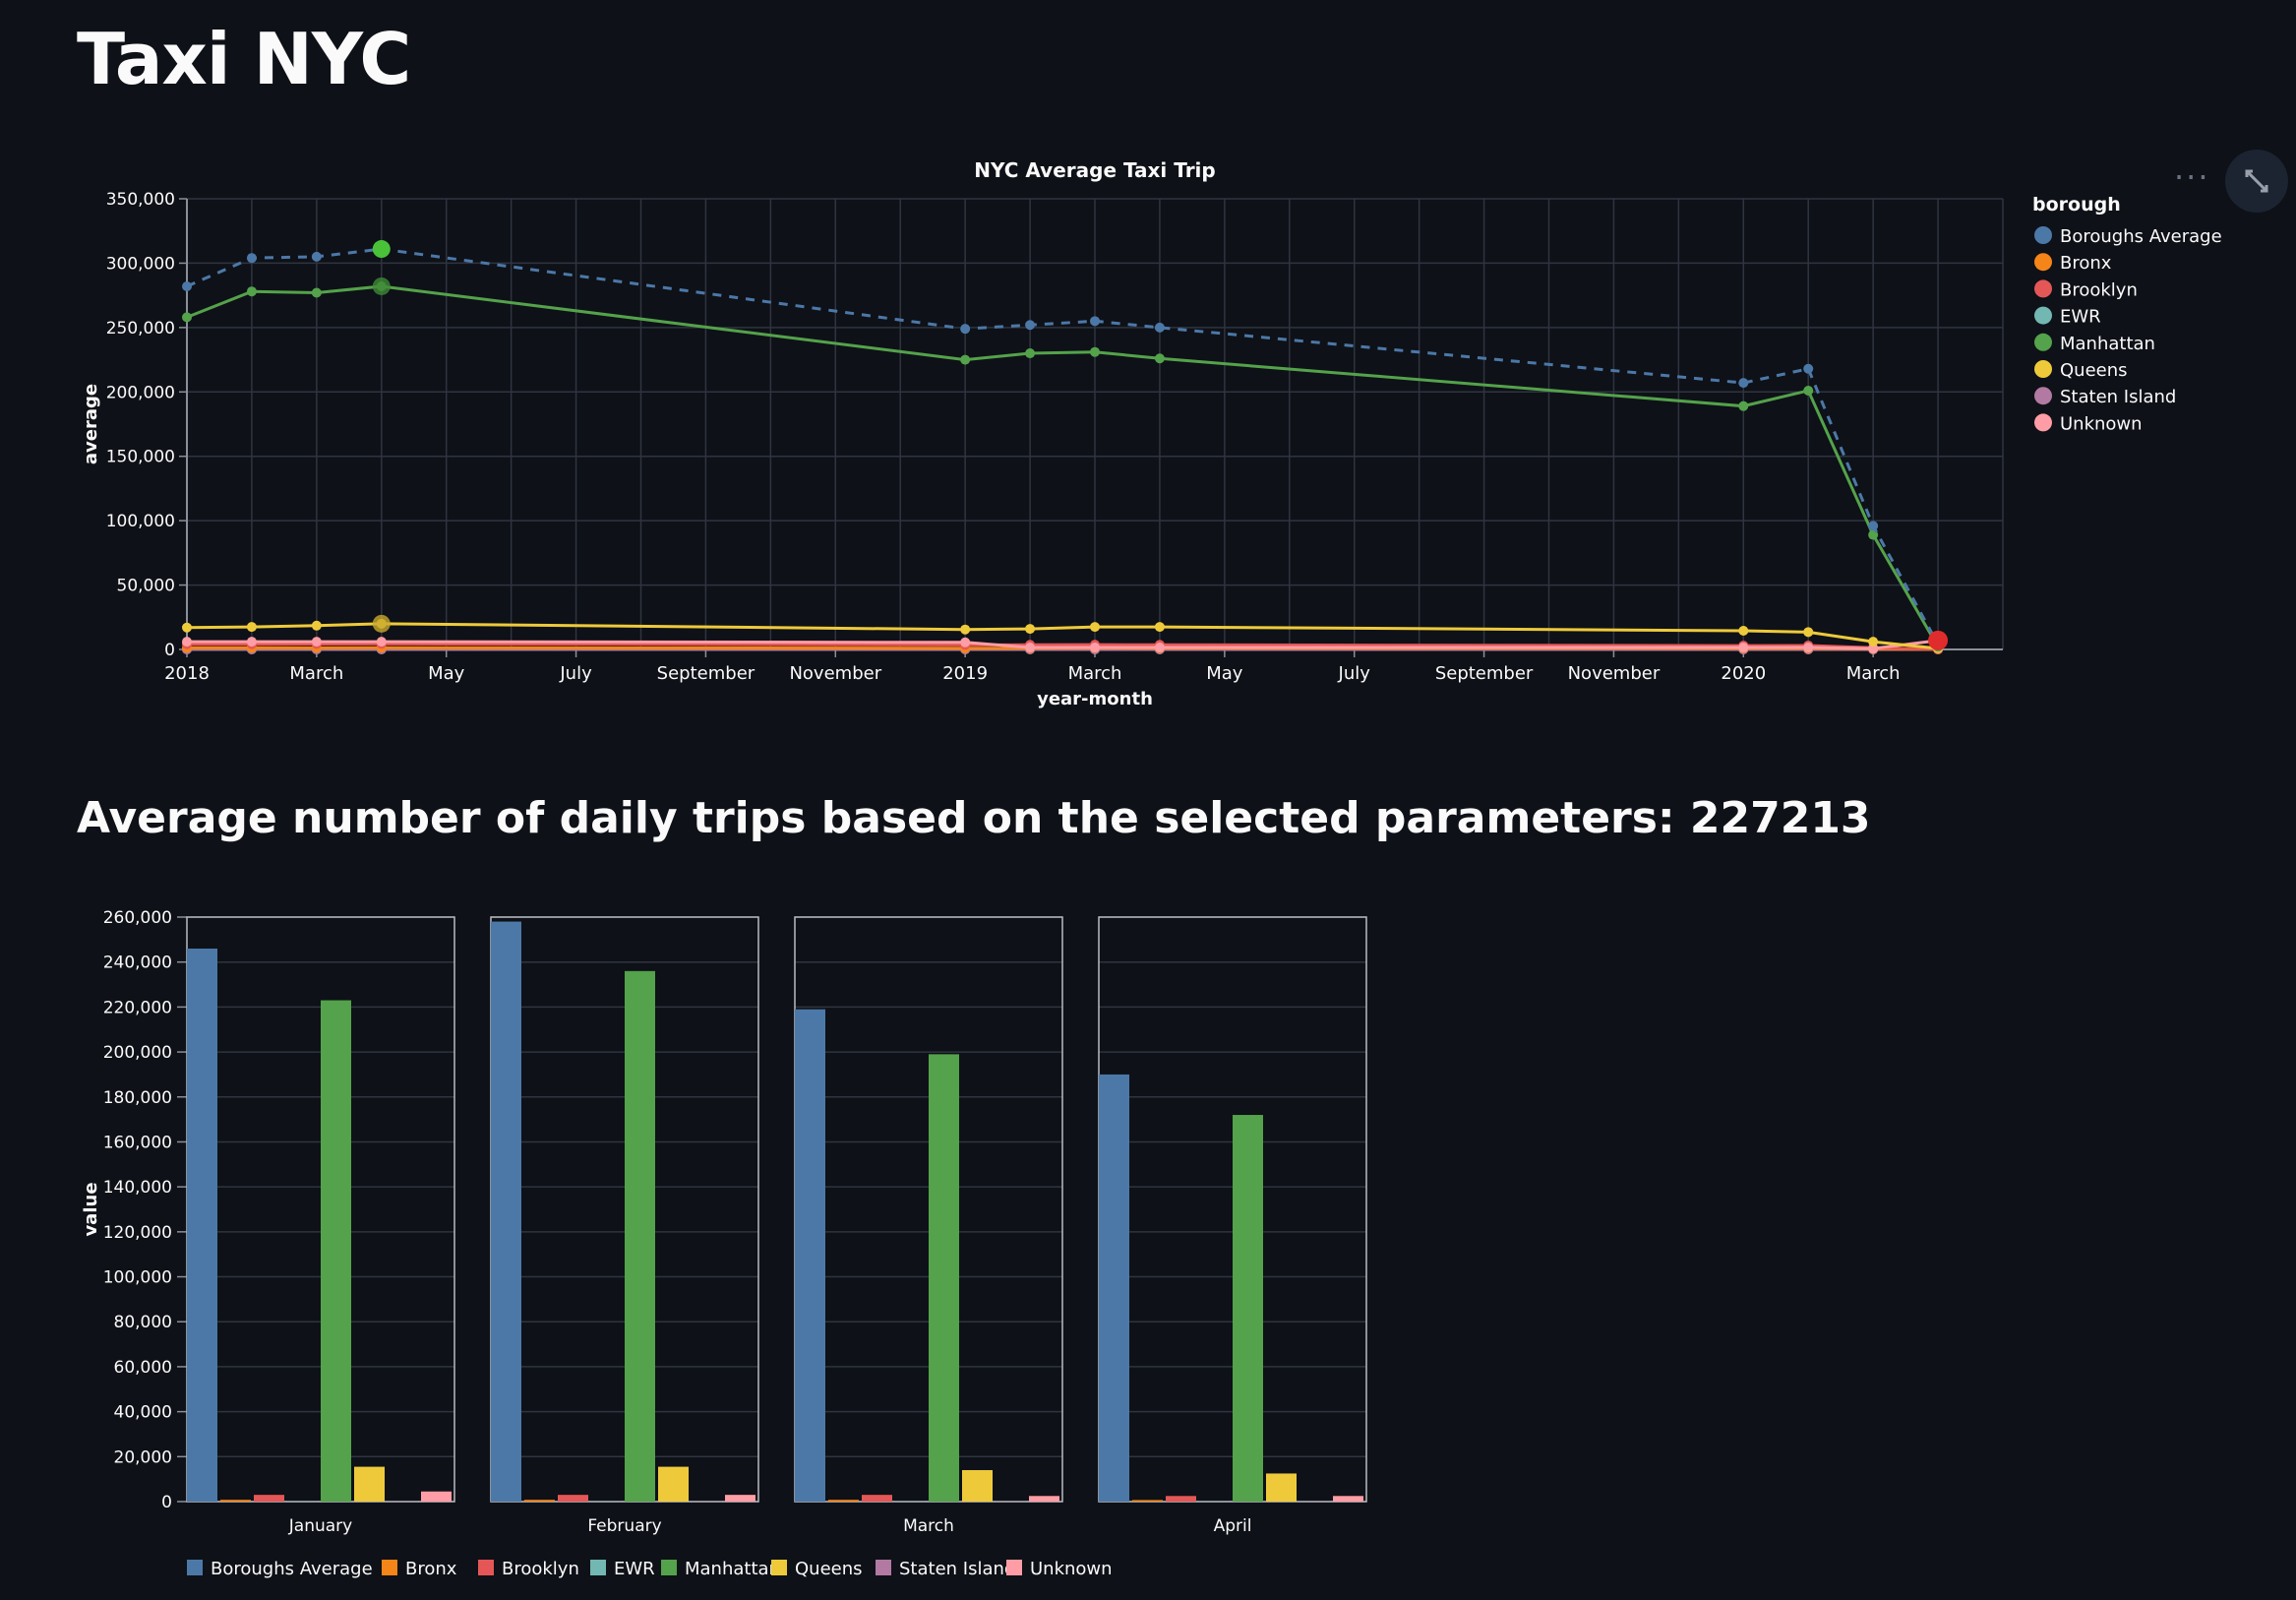 This screenshot has height=1600, width=2296. Describe the element at coordinates (137, 918) in the screenshot. I see `y-tick-label: 260,000` at that location.